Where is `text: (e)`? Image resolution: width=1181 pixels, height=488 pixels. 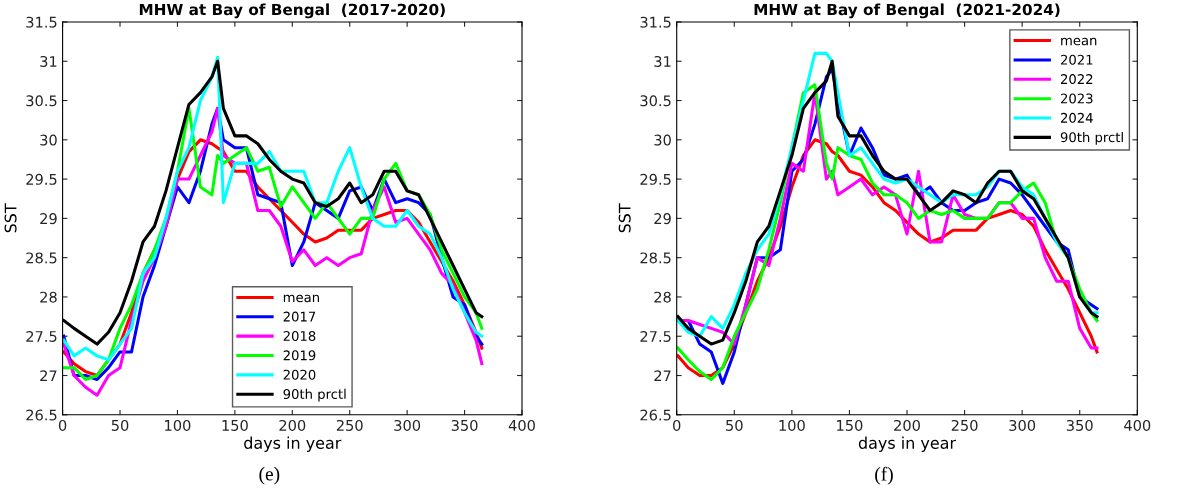
text: (e) is located at coordinates (269, 475).